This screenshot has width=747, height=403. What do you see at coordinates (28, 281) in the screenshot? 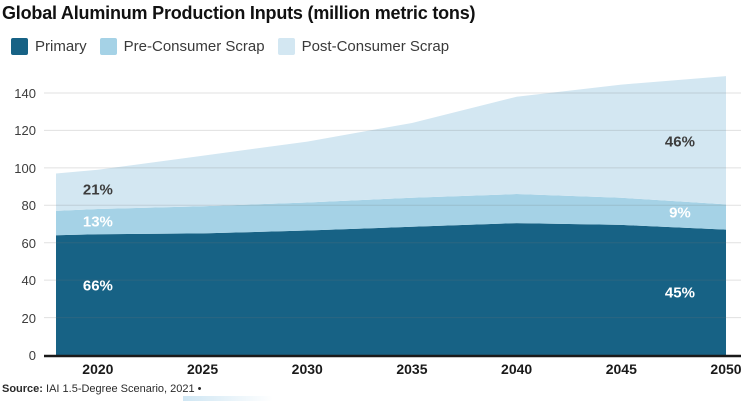
I see `y-tick-label-40: 40` at bounding box center [28, 281].